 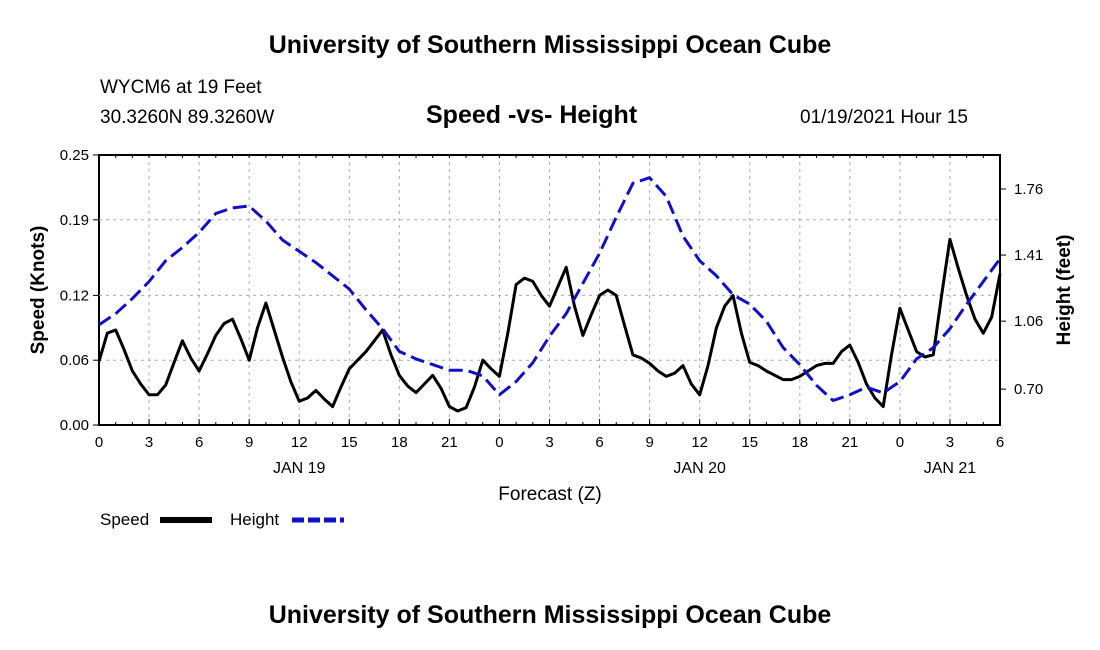 I want to click on y-tick-label: 0.06, so click(x=74, y=360).